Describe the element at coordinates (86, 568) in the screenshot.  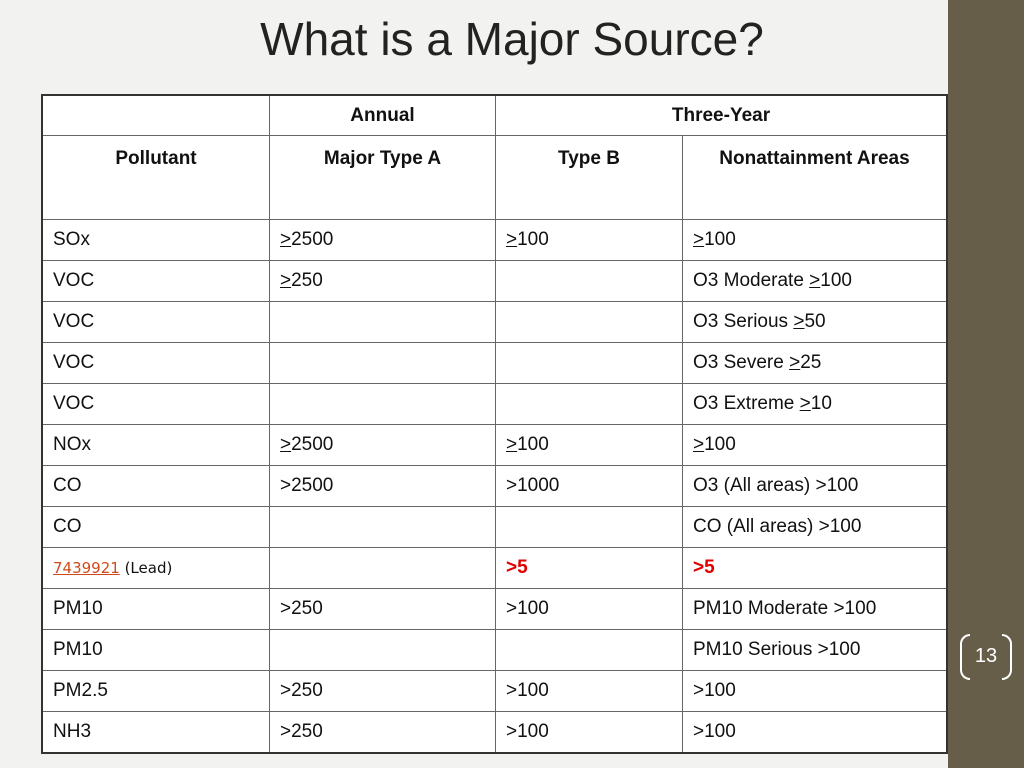
I see `lead-cas-link: 7439921` at that location.